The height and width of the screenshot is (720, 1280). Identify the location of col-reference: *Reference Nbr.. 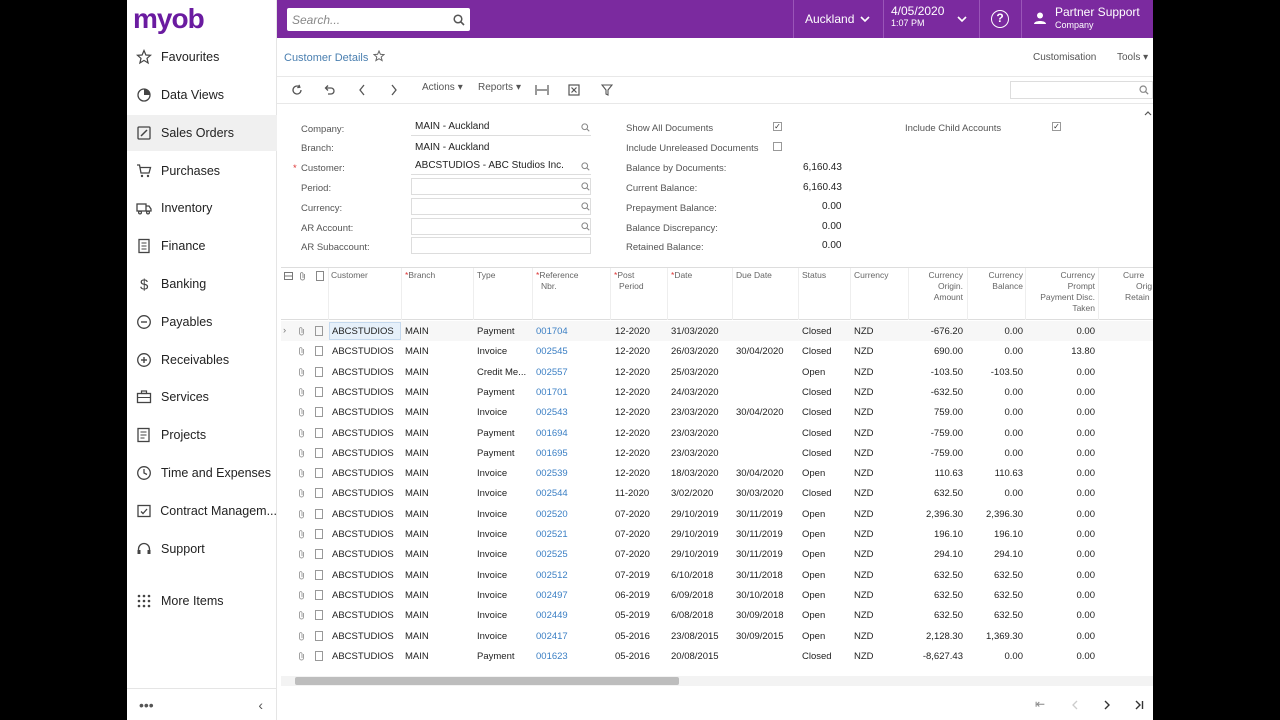
(557, 280).